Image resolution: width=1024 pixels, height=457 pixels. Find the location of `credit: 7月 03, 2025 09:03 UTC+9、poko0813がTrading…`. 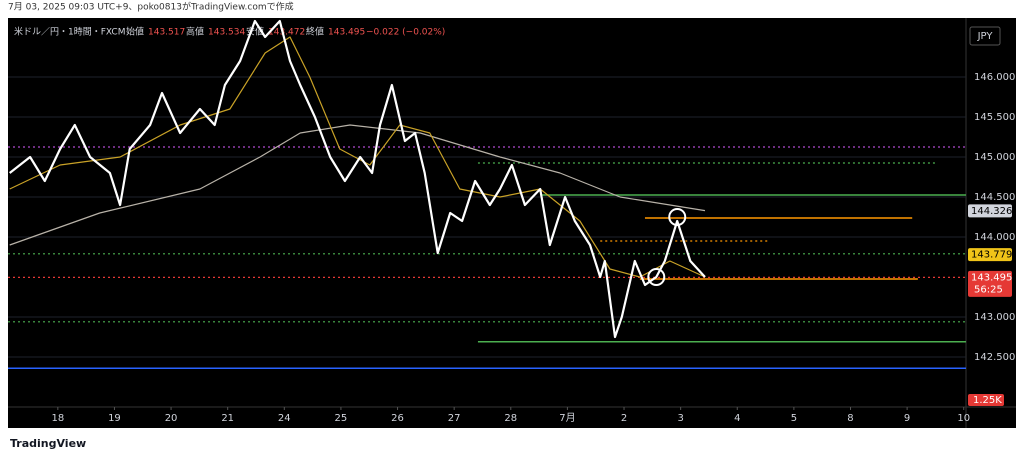

credit: 7月 03, 2025 09:03 UTC+9、poko0813がTrading… is located at coordinates (151, 7).